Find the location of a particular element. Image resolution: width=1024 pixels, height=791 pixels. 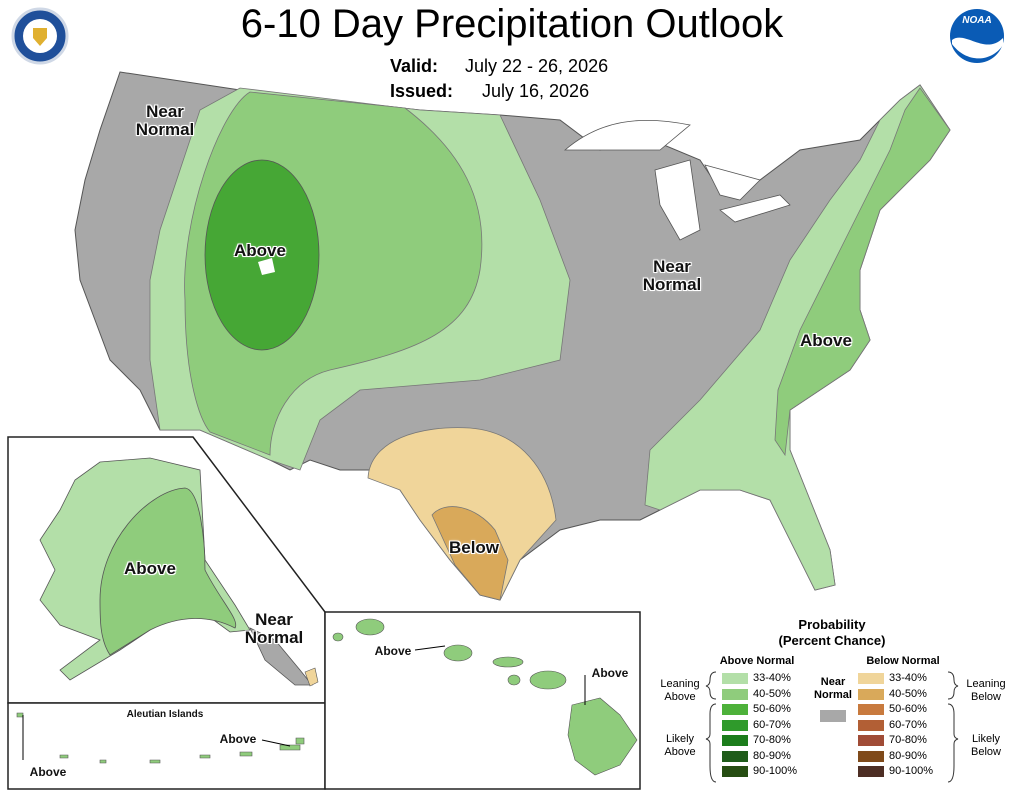

legend-heading: Above Normal is located at coordinates (757, 661).